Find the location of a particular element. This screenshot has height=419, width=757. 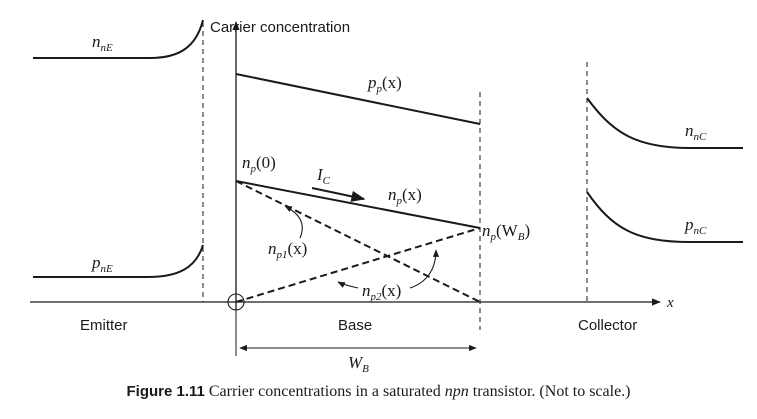

caption-text-before: Carrier concentrations in a saturated is located at coordinates (324, 391).